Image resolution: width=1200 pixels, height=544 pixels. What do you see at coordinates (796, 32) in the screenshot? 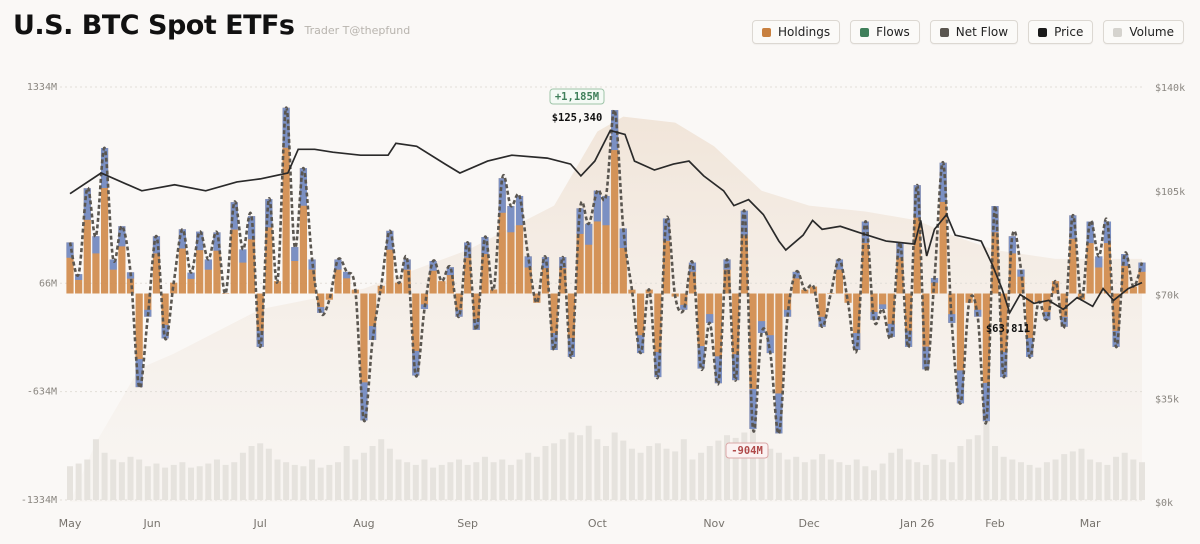
I see `legend-toggle-holdings: Holdings` at bounding box center [796, 32].